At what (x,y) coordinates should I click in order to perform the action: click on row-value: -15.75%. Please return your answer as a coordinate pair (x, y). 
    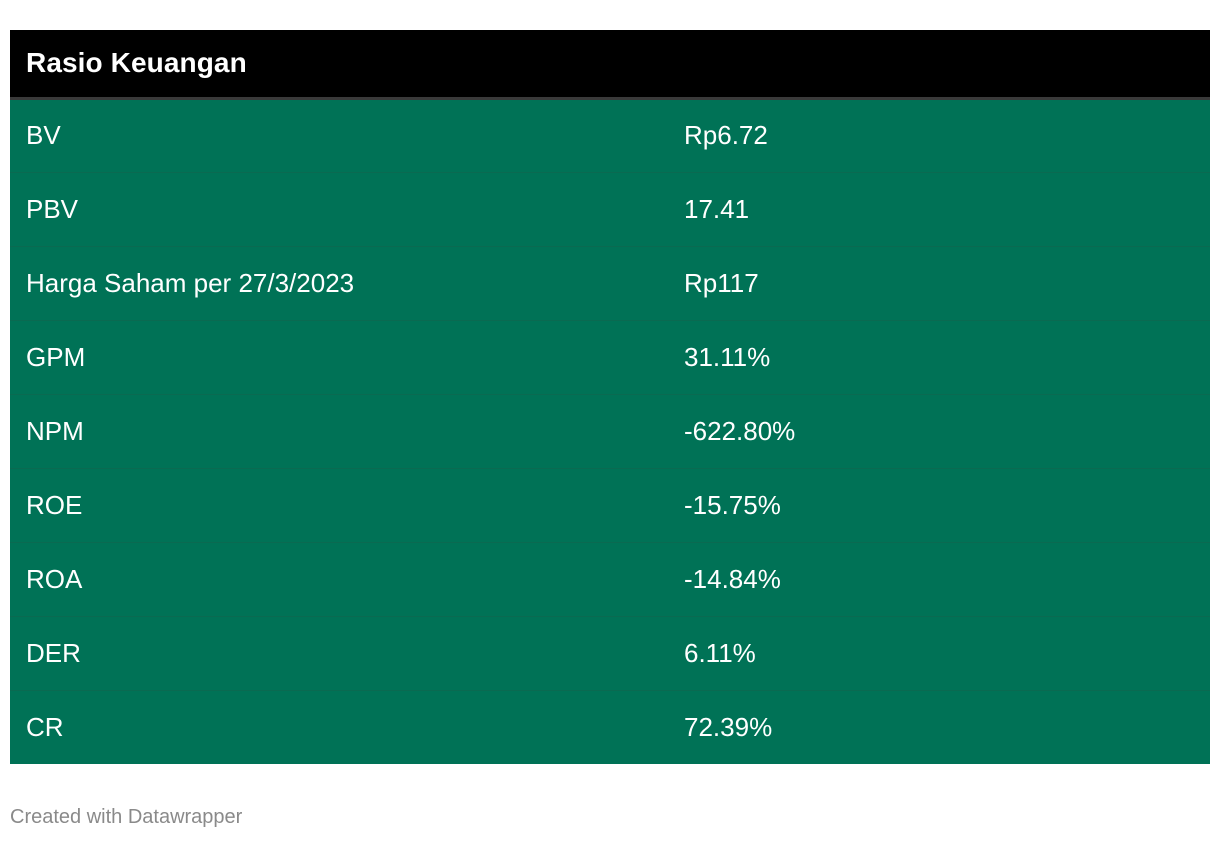
    Looking at the image, I should click on (938, 504).